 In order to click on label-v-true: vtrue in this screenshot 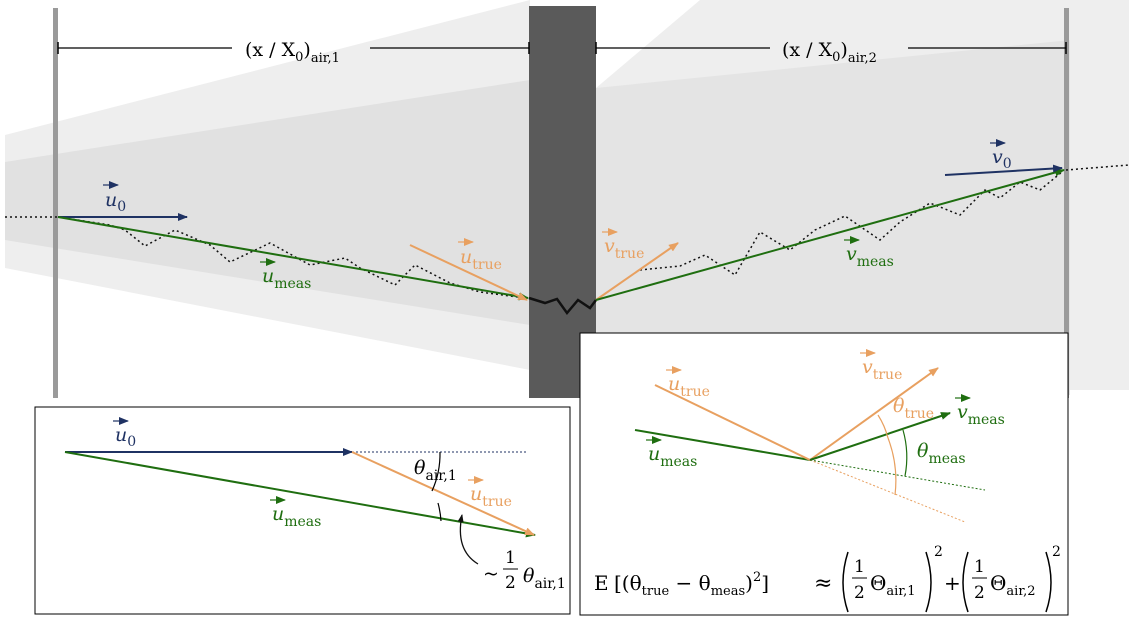, I will do `click(624, 248)`.